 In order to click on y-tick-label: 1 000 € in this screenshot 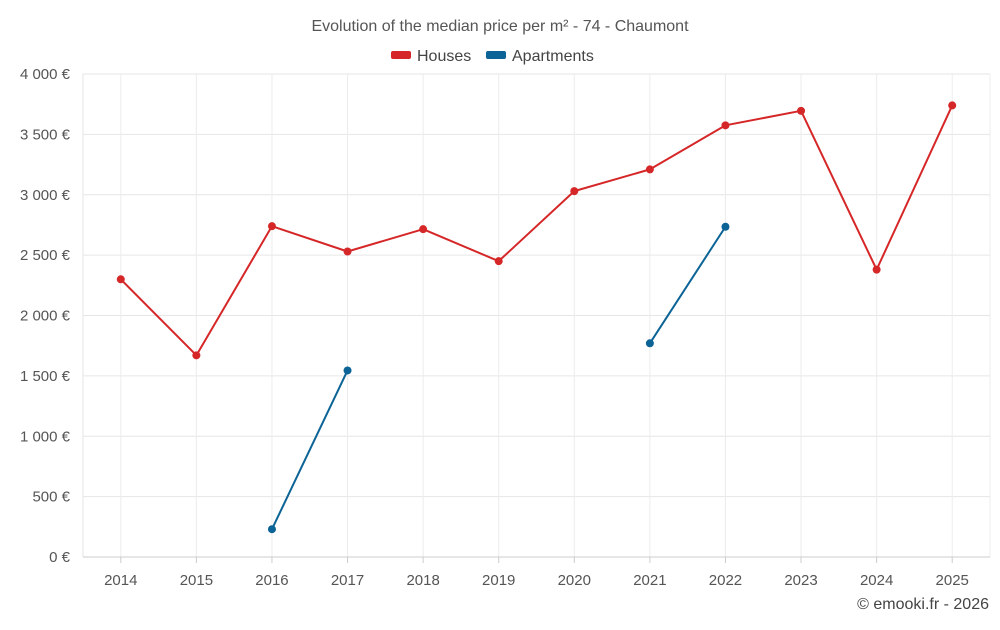, I will do `click(45, 436)`.